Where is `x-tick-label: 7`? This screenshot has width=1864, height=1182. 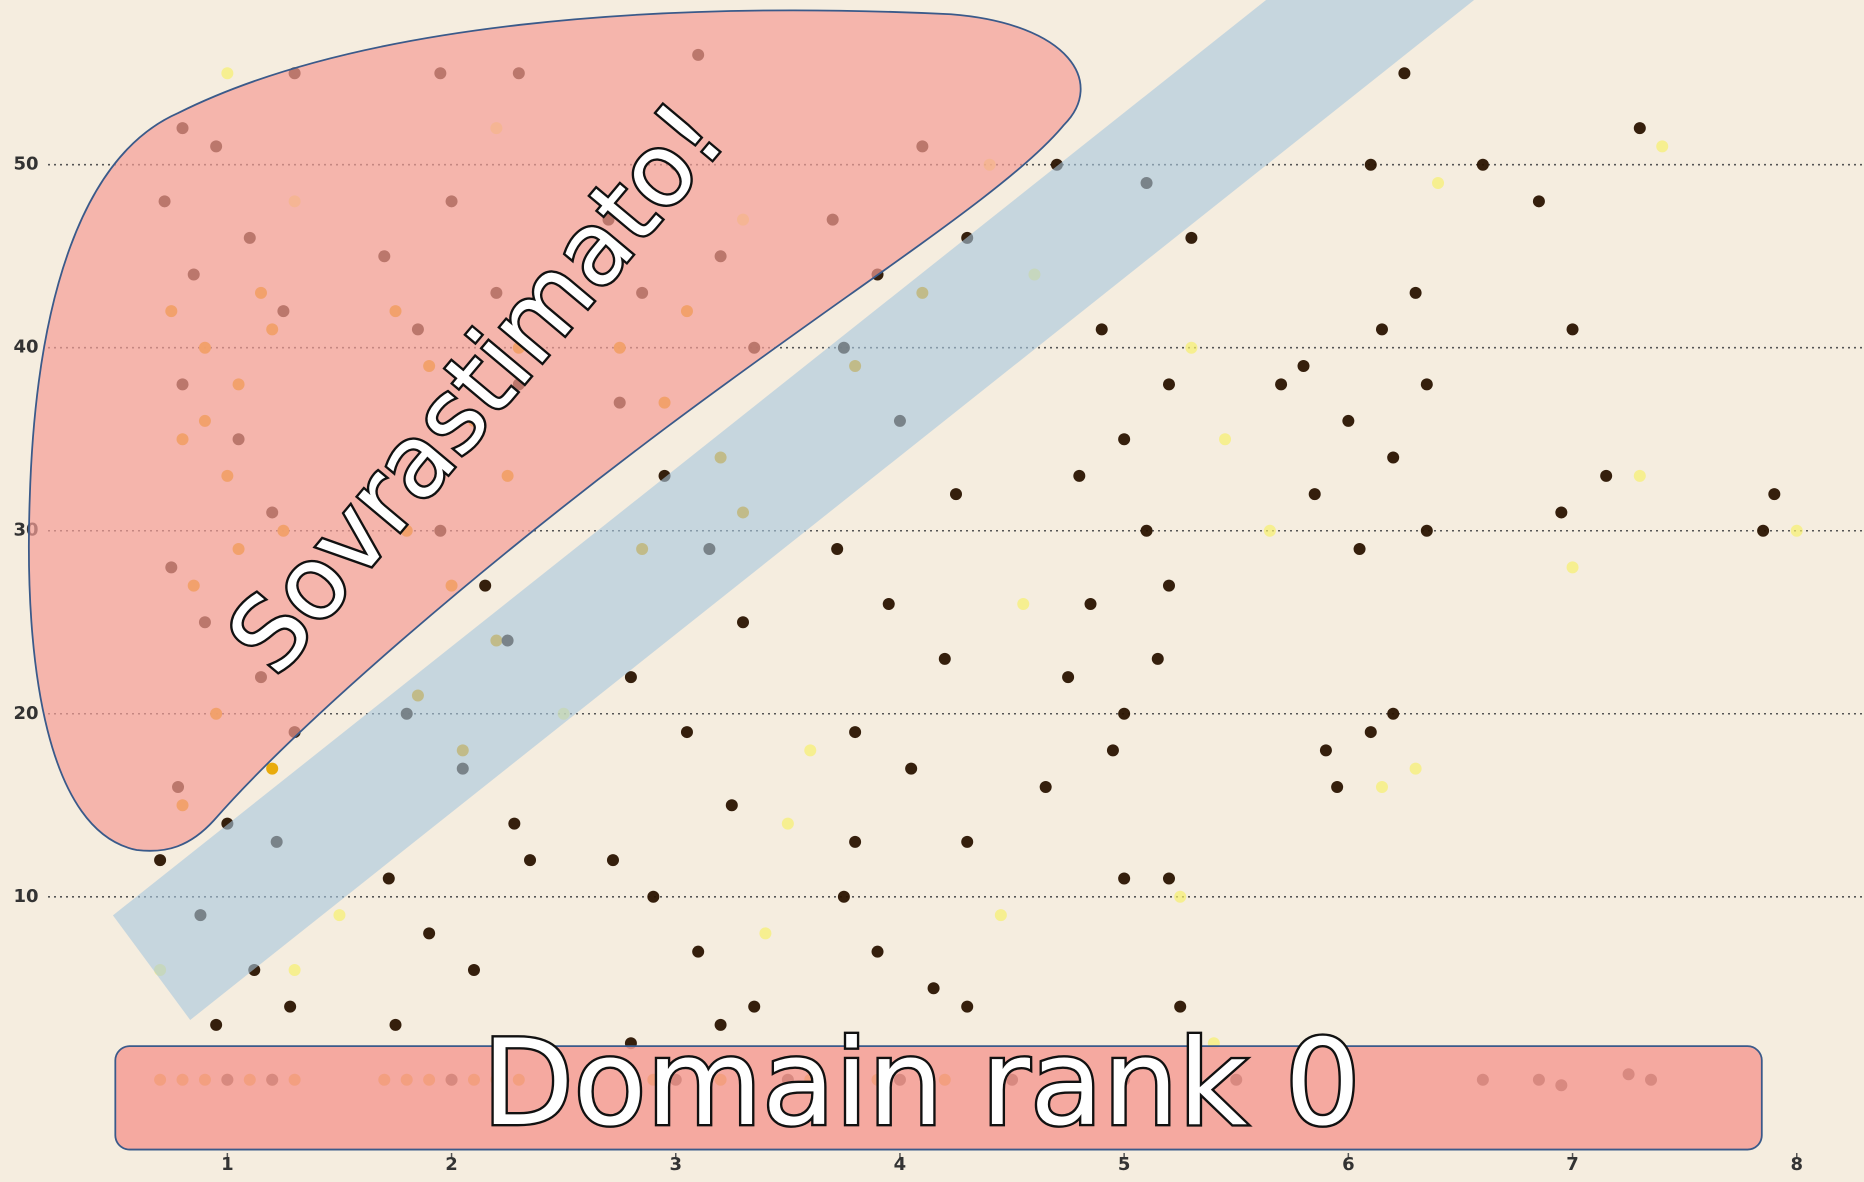
x-tick-label: 7 is located at coordinates (1572, 1164).